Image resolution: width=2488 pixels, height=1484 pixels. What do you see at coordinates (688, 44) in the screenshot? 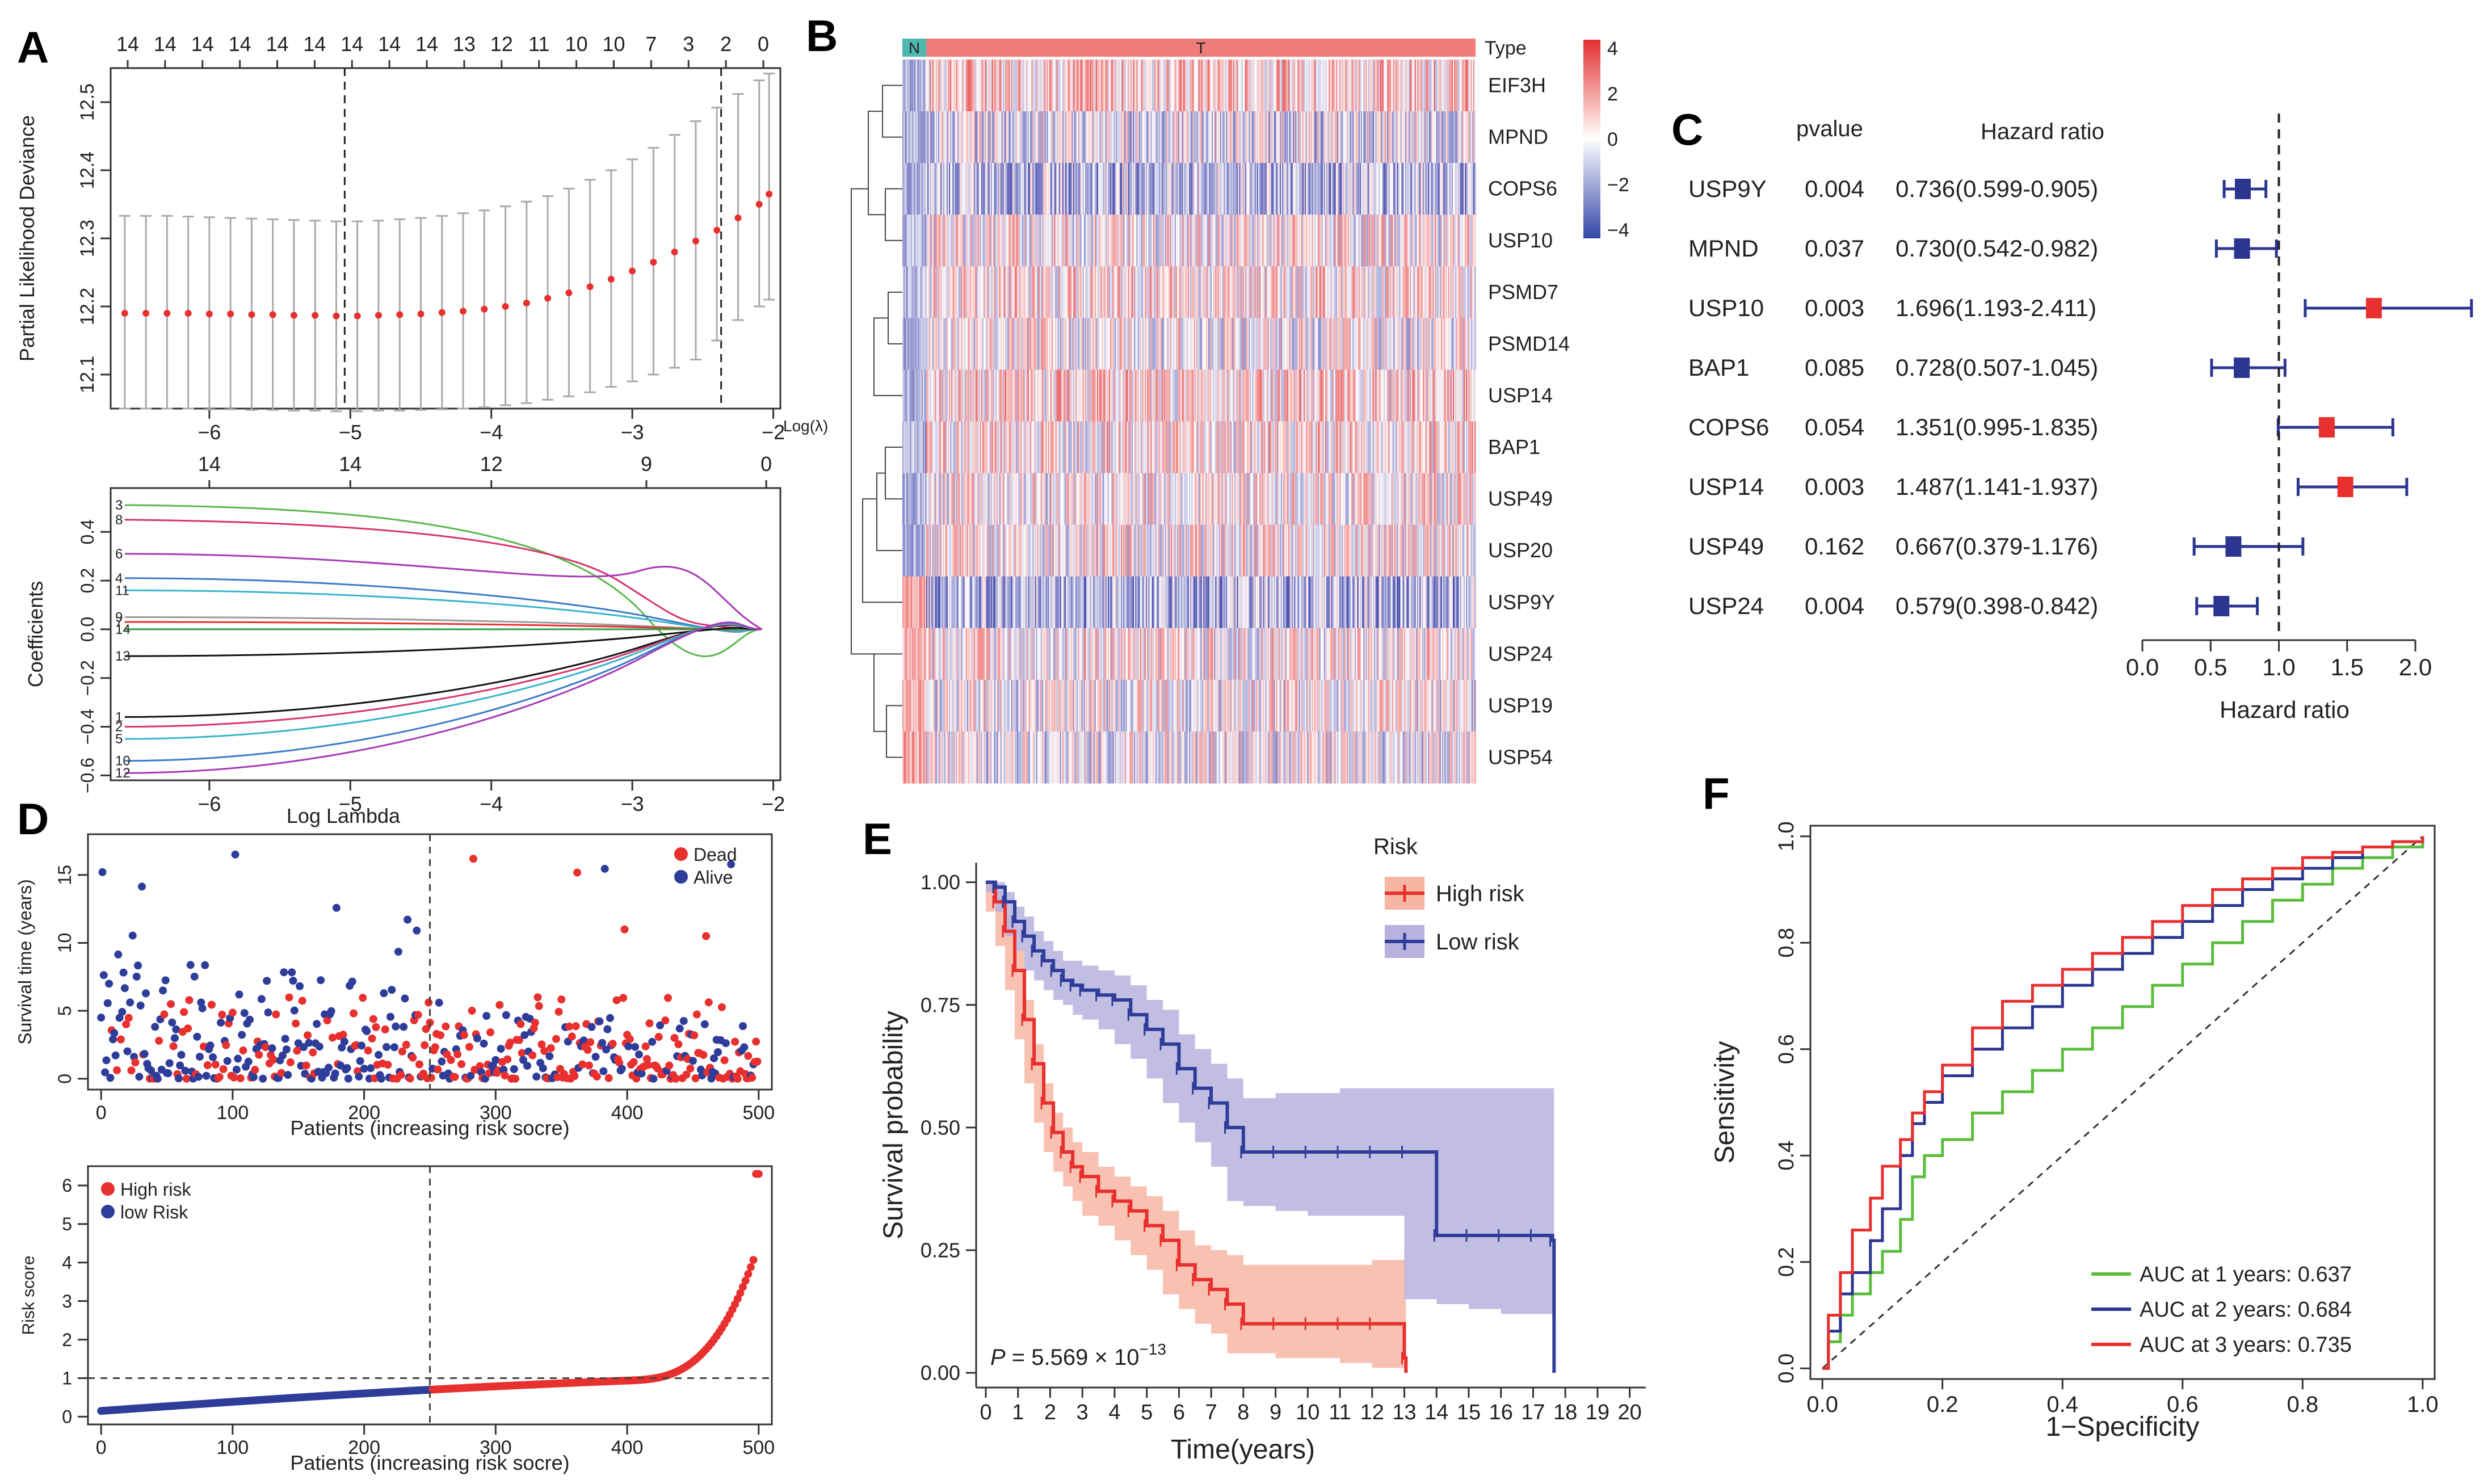
I see `deviance-top-label: 3` at bounding box center [688, 44].